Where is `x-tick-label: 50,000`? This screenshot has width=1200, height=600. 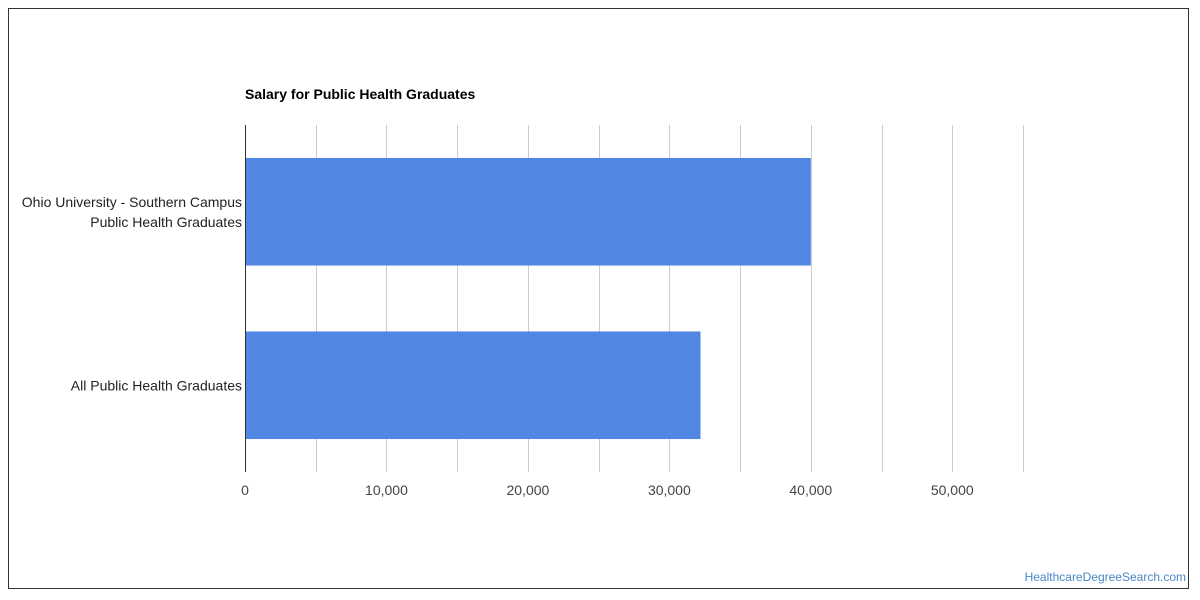
x-tick-label: 50,000 is located at coordinates (952, 490).